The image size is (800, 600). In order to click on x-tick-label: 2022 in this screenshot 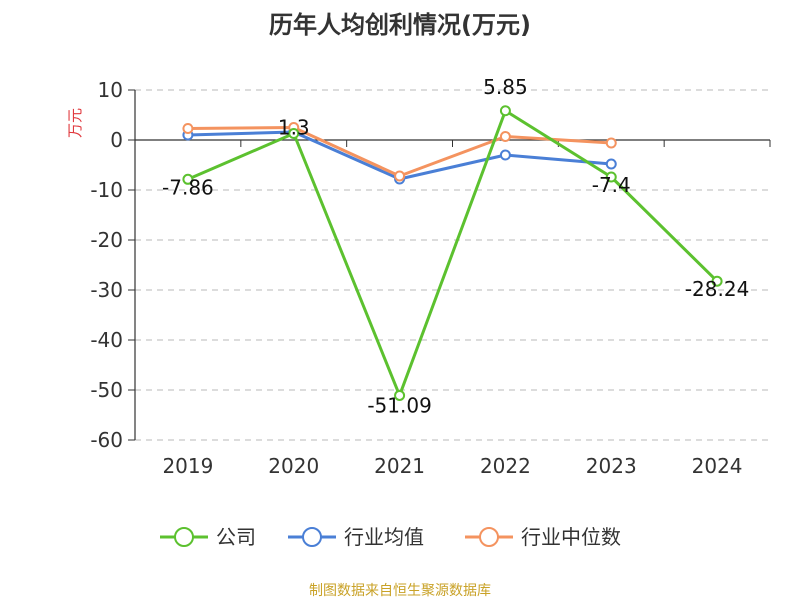, I will do `click(505, 466)`.